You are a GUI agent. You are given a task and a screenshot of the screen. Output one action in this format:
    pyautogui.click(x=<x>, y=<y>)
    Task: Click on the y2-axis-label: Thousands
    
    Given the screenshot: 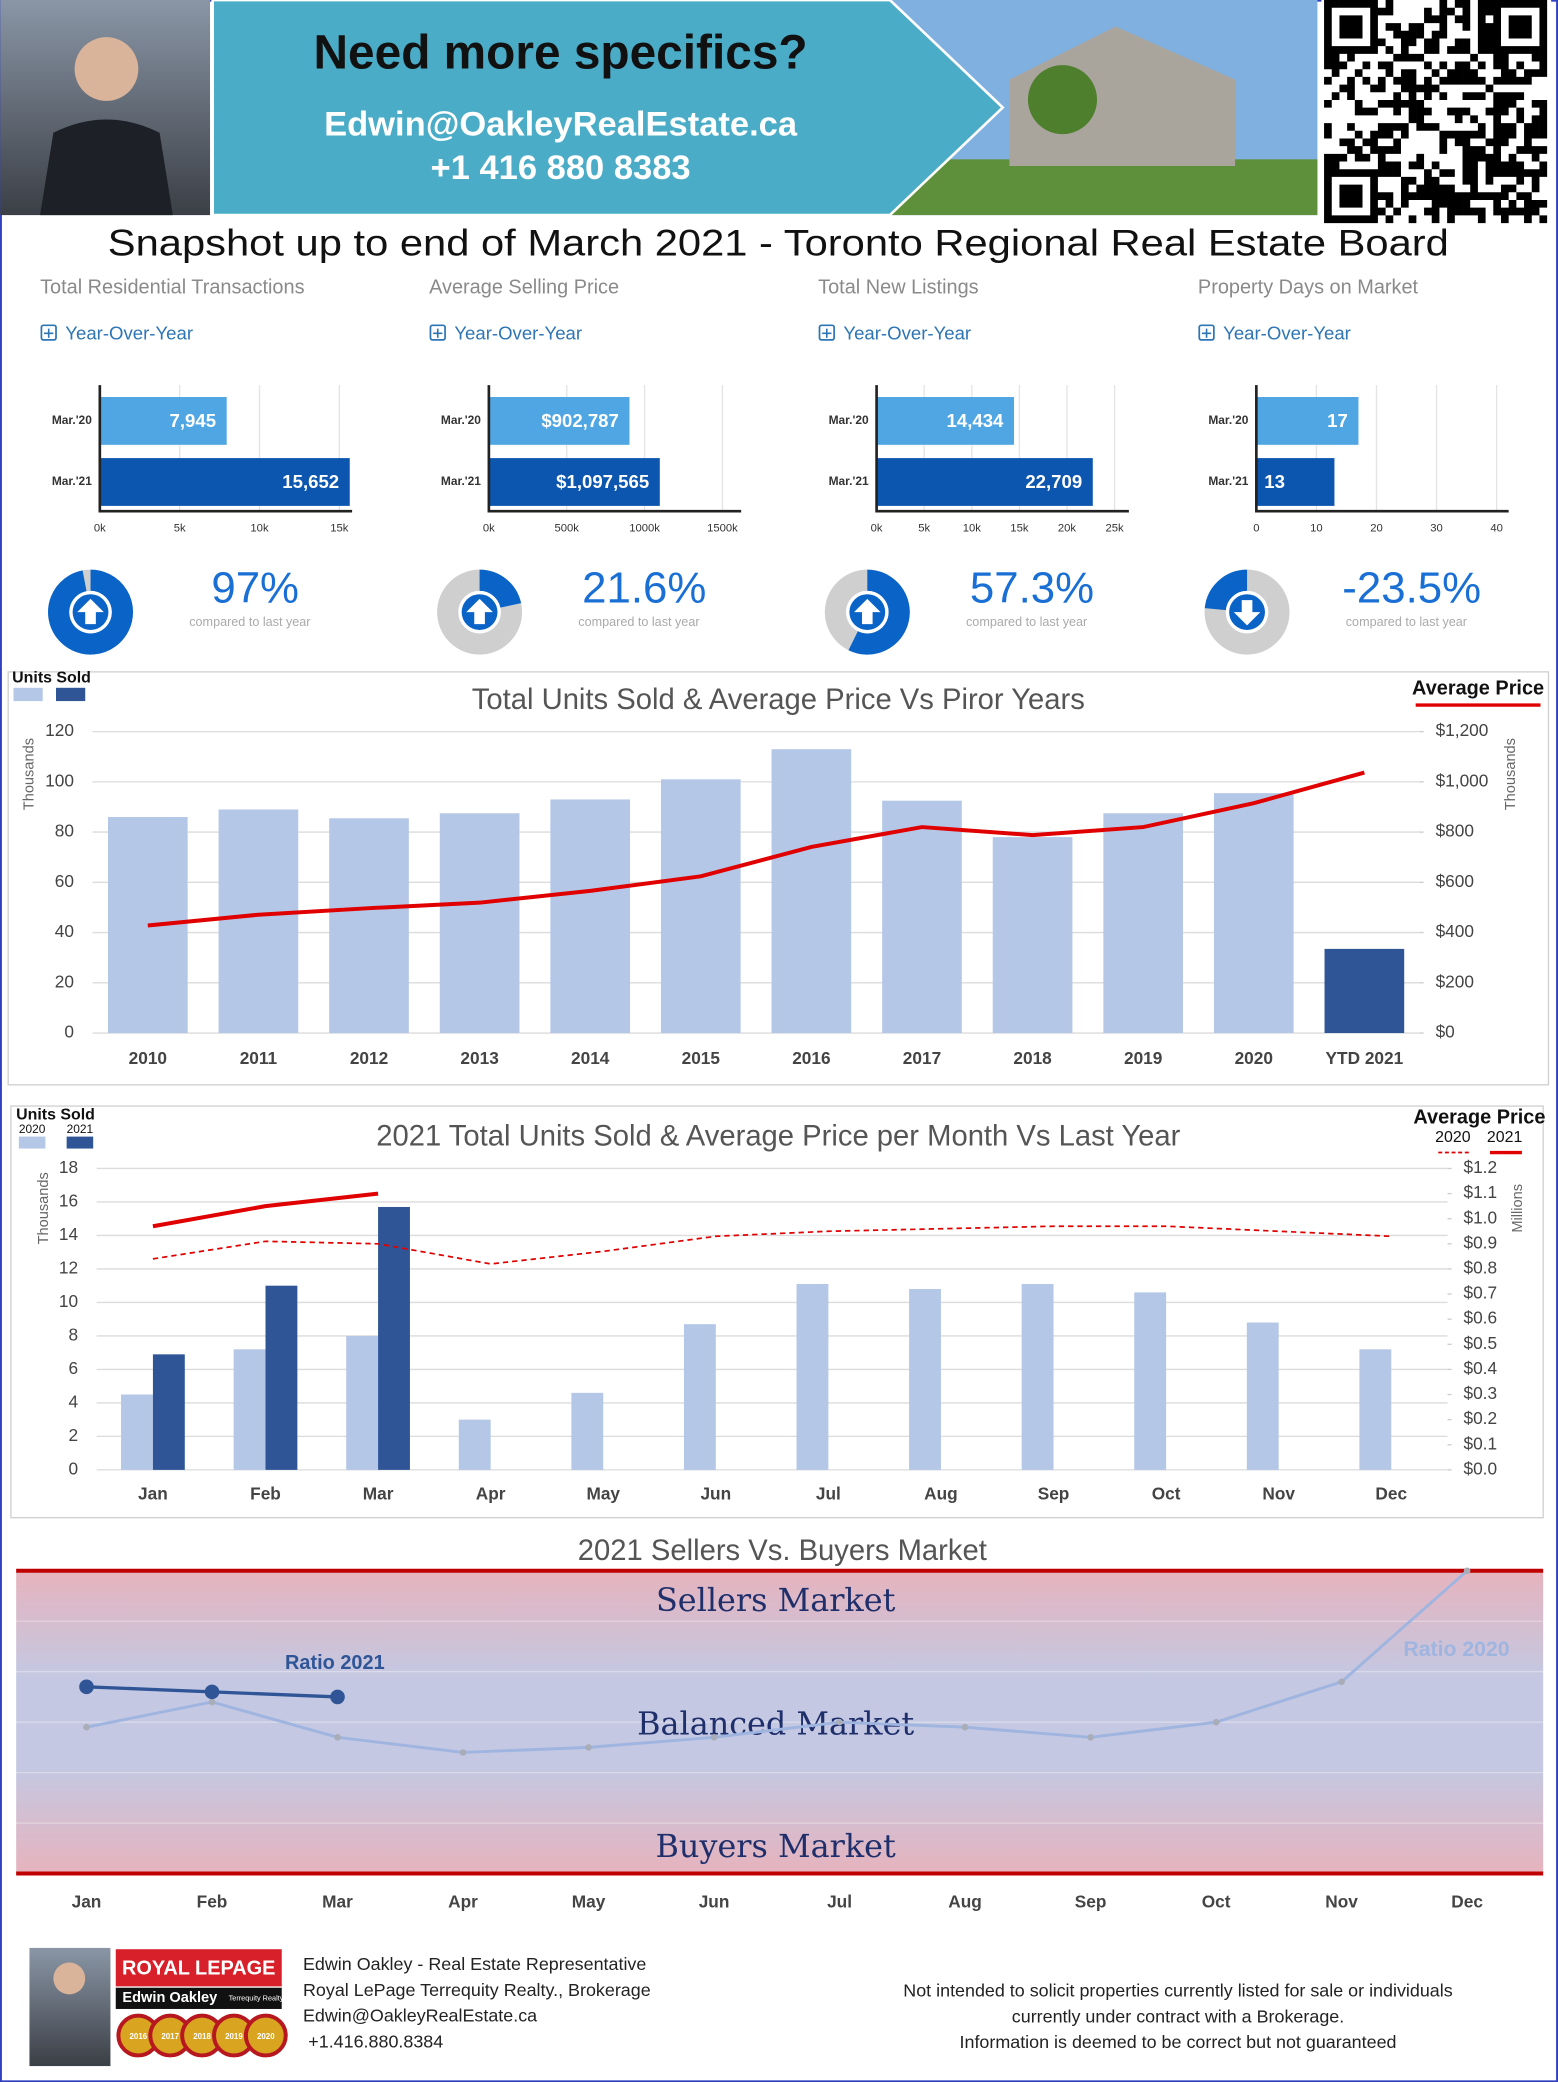 What is the action you would take?
    pyautogui.click(x=1511, y=774)
    